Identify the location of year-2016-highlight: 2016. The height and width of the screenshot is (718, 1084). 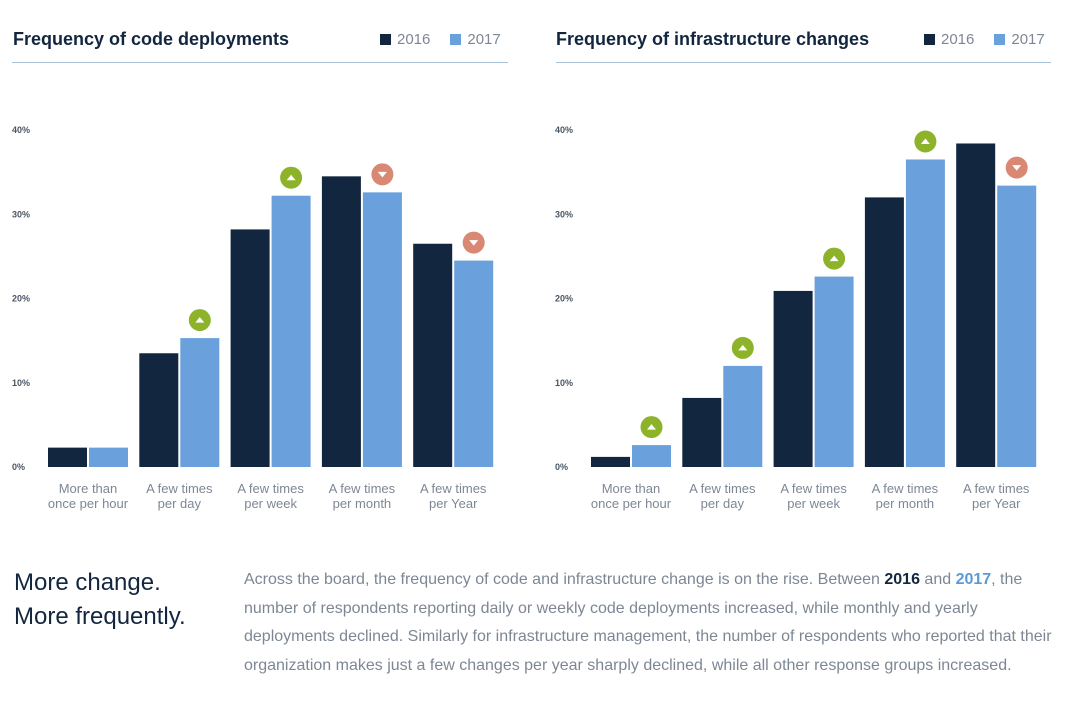
(902, 579).